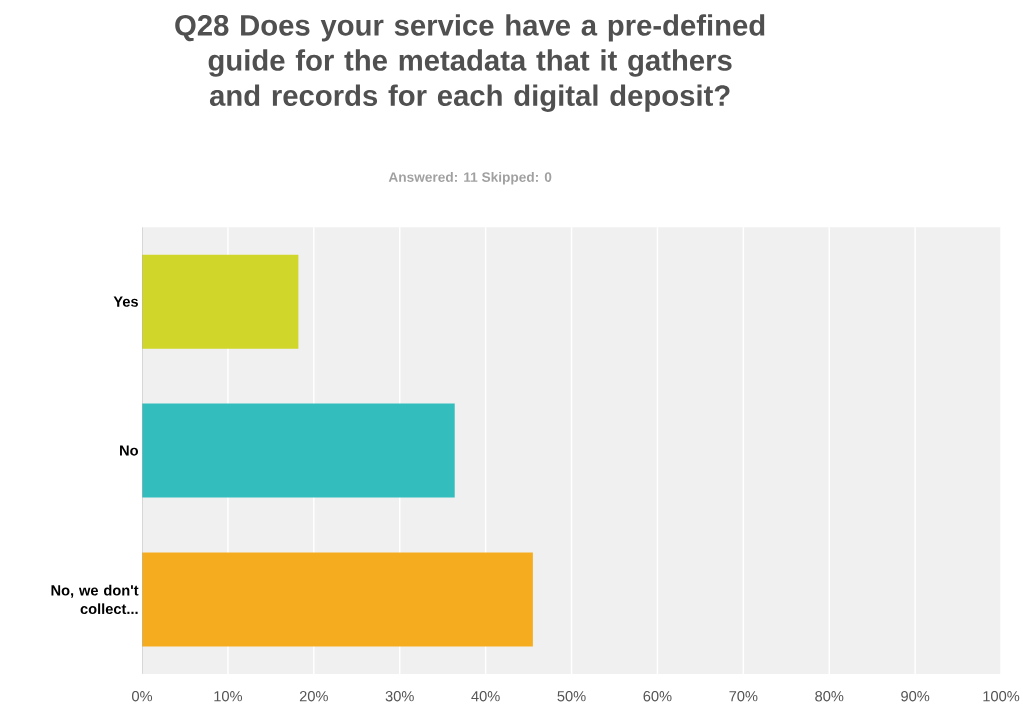 Image resolution: width=1023 pixels, height=714 pixels. What do you see at coordinates (1001, 696) in the screenshot?
I see `x-tick-label: 100%` at bounding box center [1001, 696].